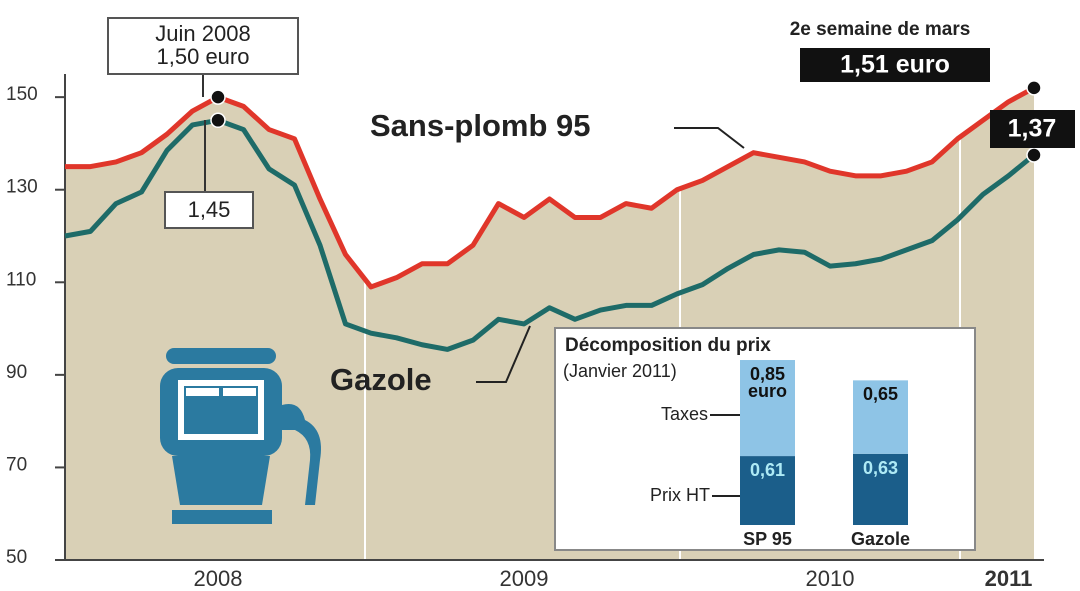  Describe the element at coordinates (880, 539) in the screenshot. I see `x-tick-label: Gazole` at that location.